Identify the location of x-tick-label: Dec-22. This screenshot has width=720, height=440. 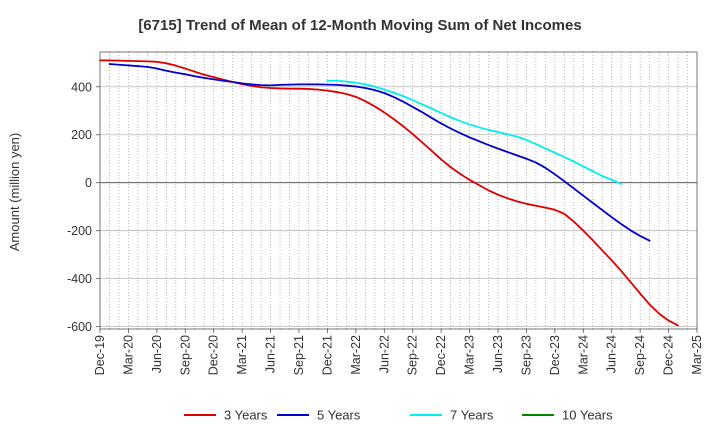
(441, 355).